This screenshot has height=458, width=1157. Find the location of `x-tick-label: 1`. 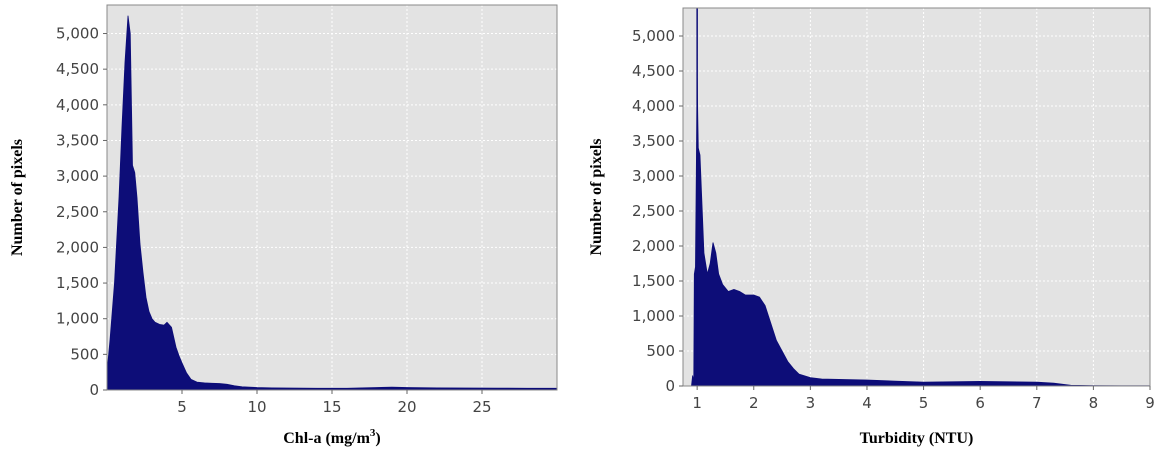

x-tick-label: 1 is located at coordinates (697, 403).